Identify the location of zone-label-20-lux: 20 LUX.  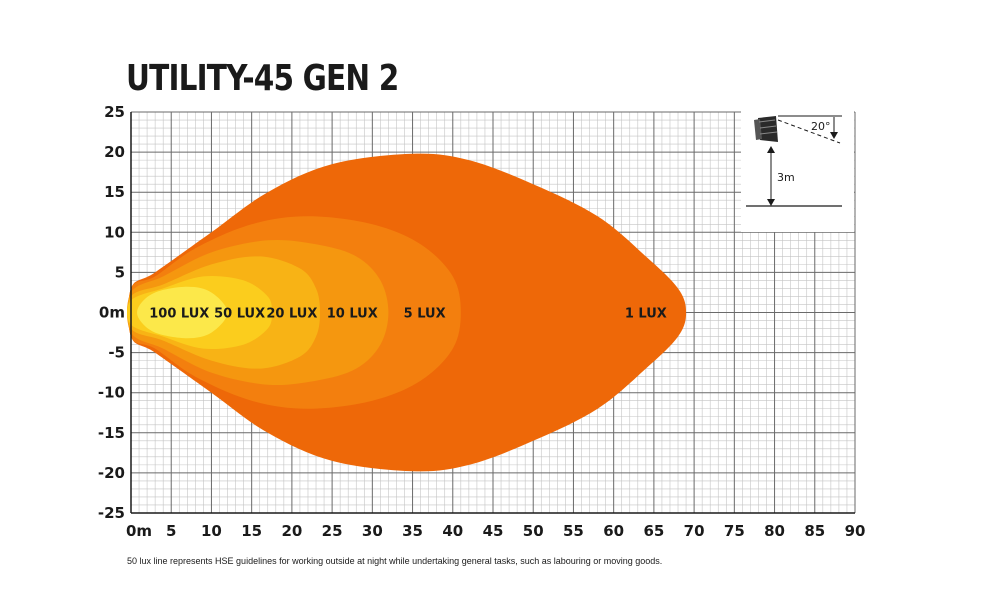
(291, 314).